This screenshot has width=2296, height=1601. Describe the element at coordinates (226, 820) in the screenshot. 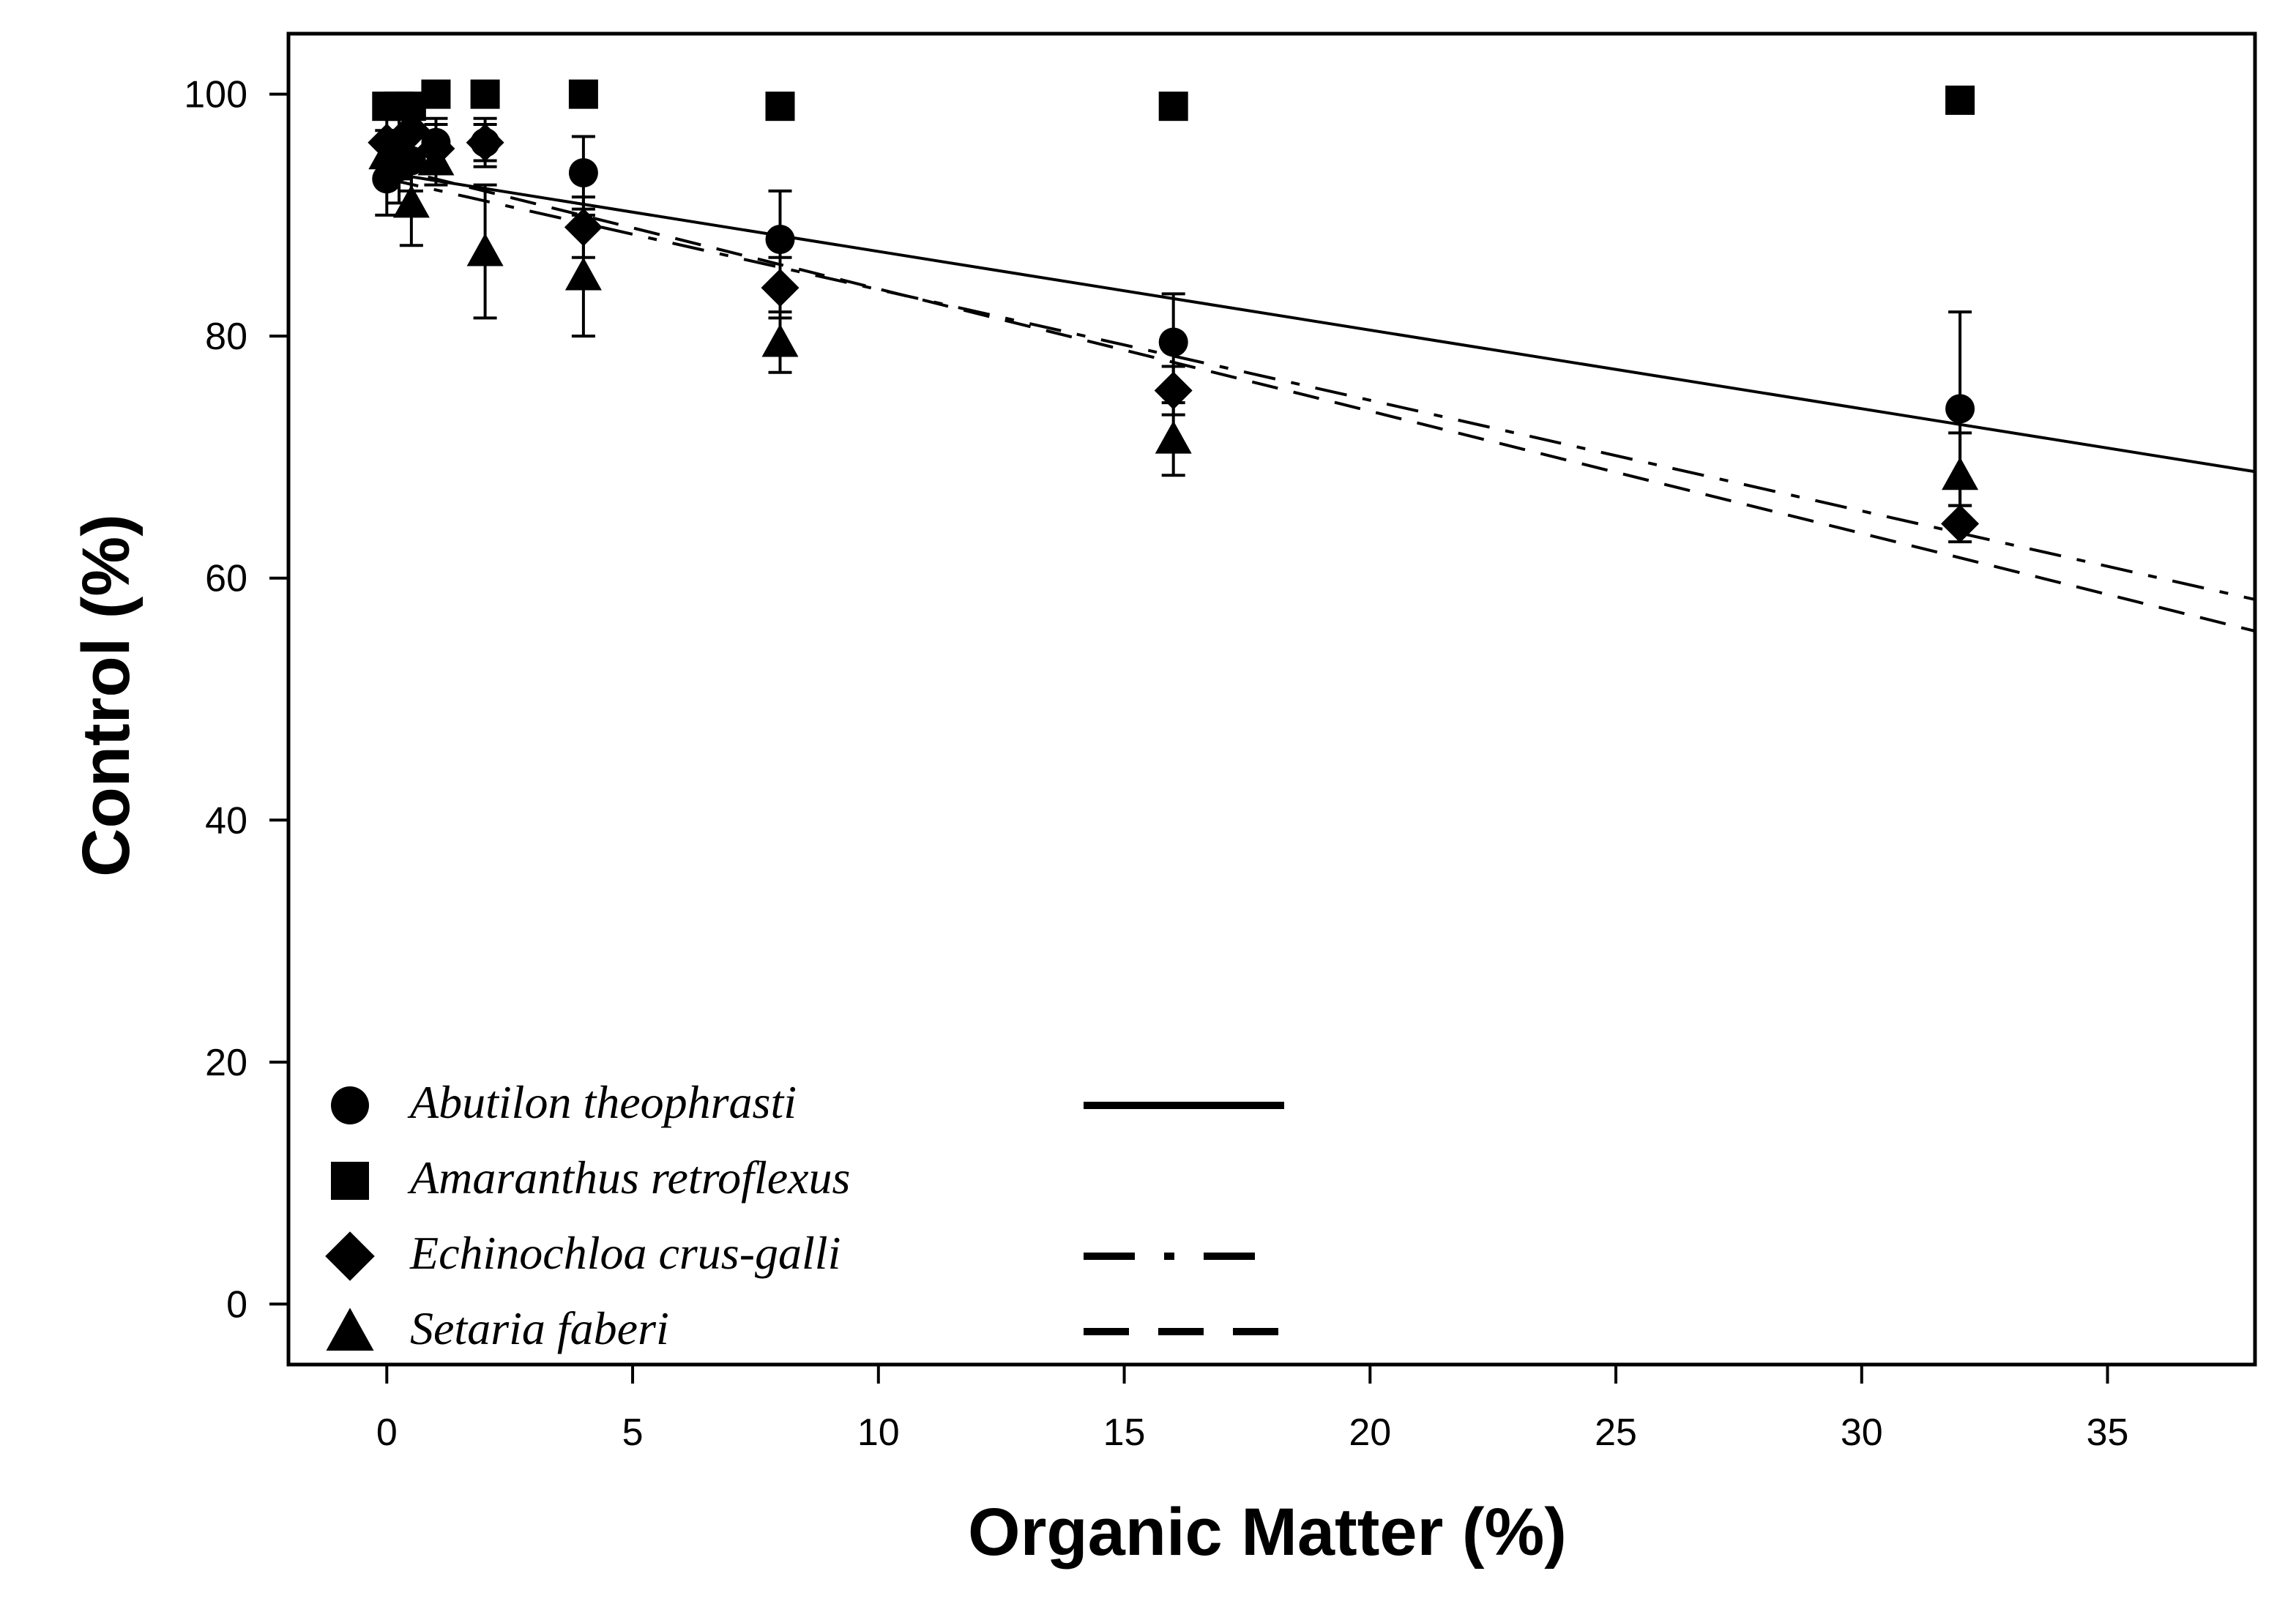

I see `y-tick-label-40: 40` at that location.